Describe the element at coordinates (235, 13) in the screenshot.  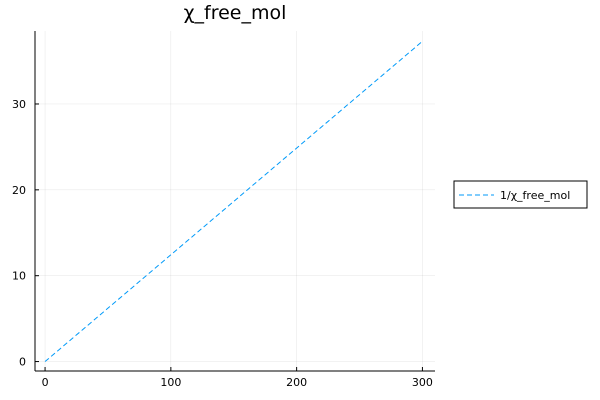
I see `chart-title: χ_free_mol` at that location.